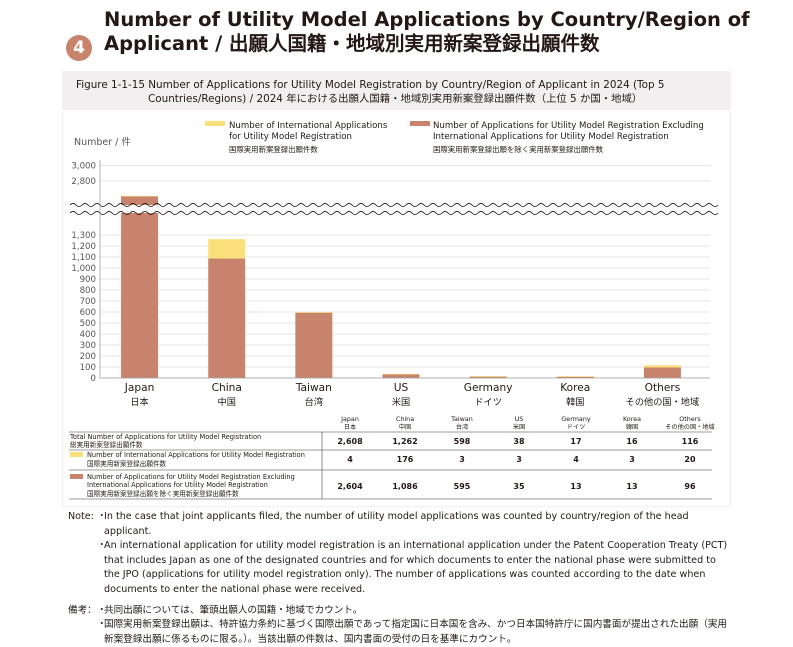  What do you see at coordinates (314, 402) in the screenshot?
I see `x-tick-label-ja: 台湾` at bounding box center [314, 402].